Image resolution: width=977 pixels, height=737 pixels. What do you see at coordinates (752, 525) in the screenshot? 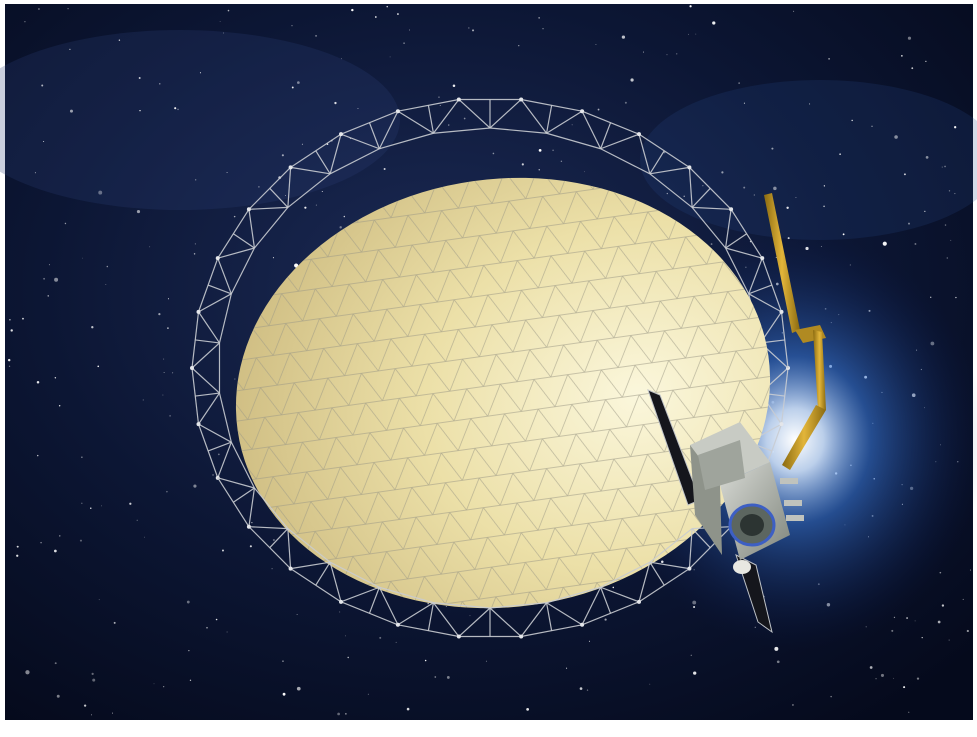
I see `sensor-lens` at bounding box center [752, 525].